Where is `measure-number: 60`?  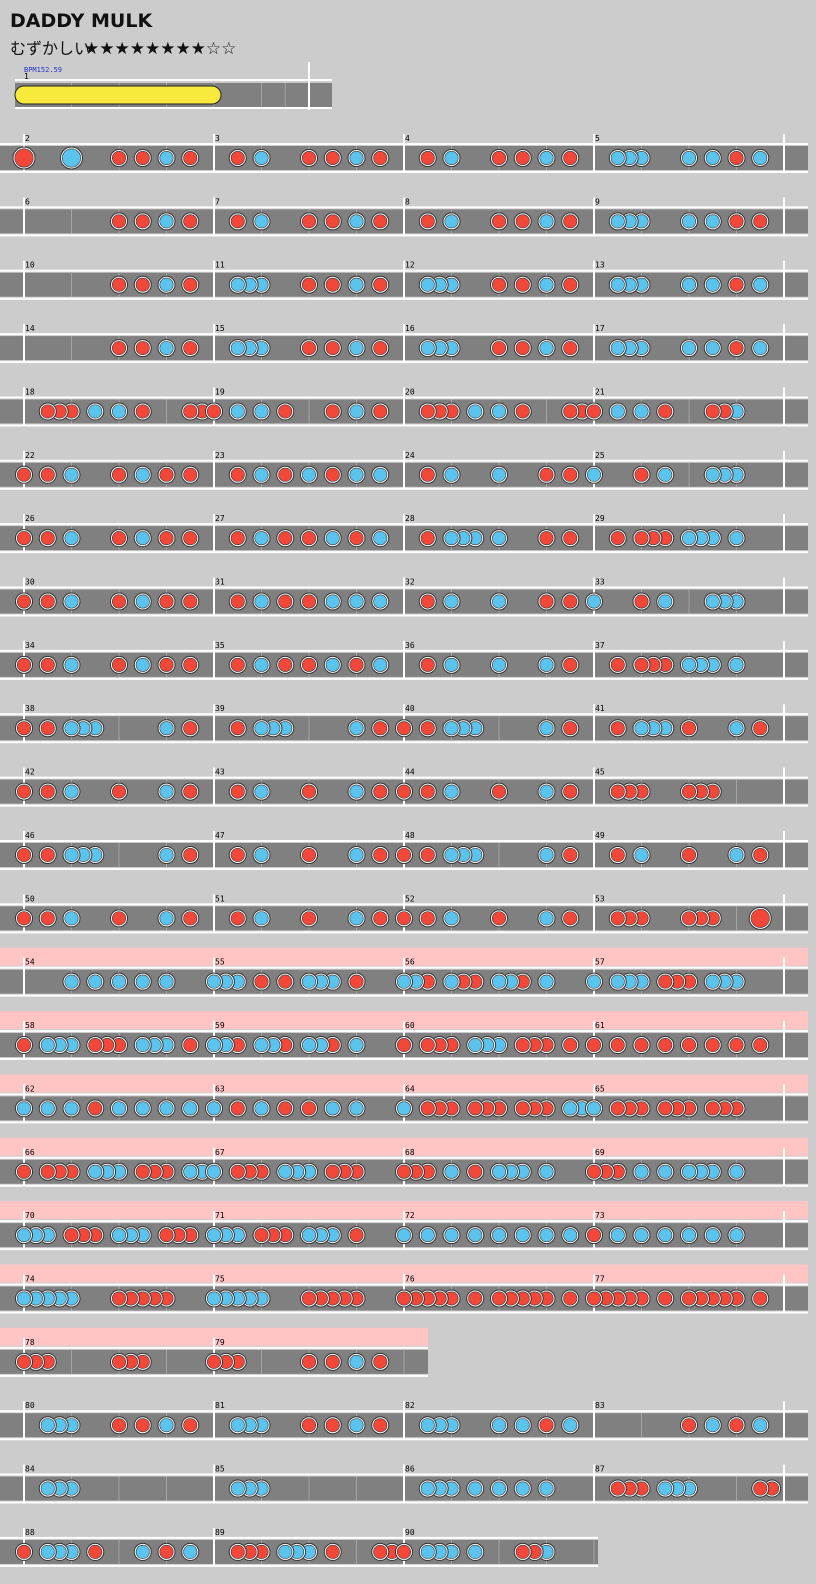
measure-number: 60 is located at coordinates (410, 1025).